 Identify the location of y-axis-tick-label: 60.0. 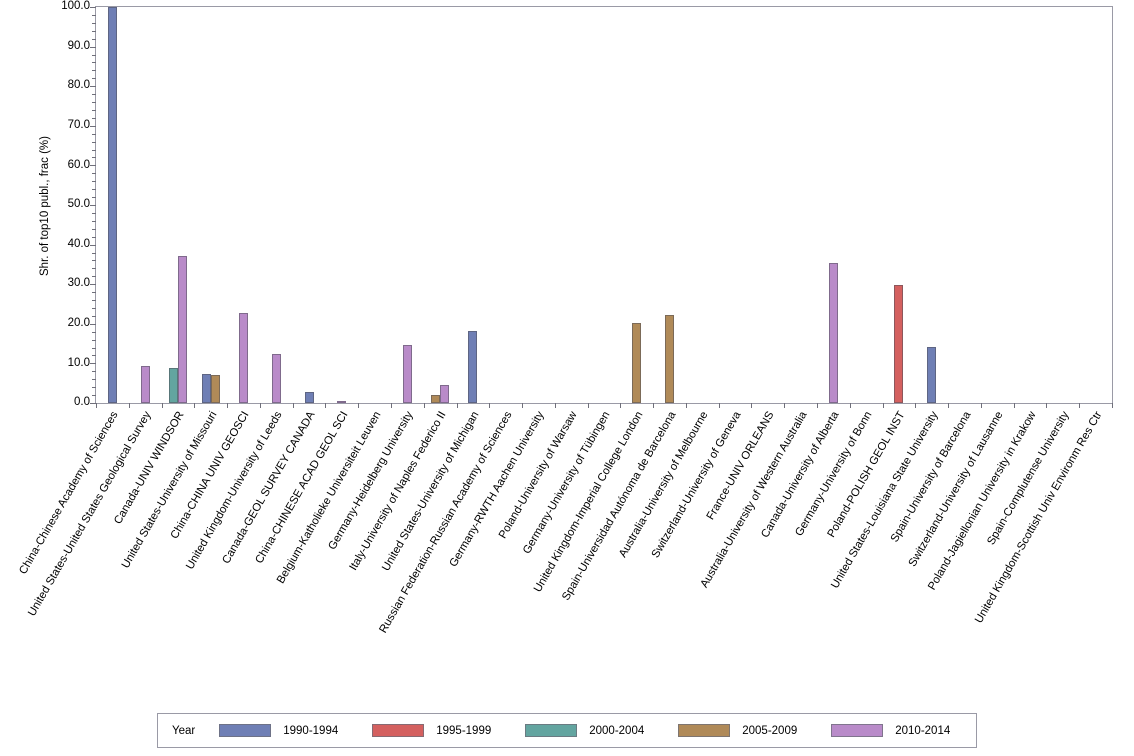
(78, 164).